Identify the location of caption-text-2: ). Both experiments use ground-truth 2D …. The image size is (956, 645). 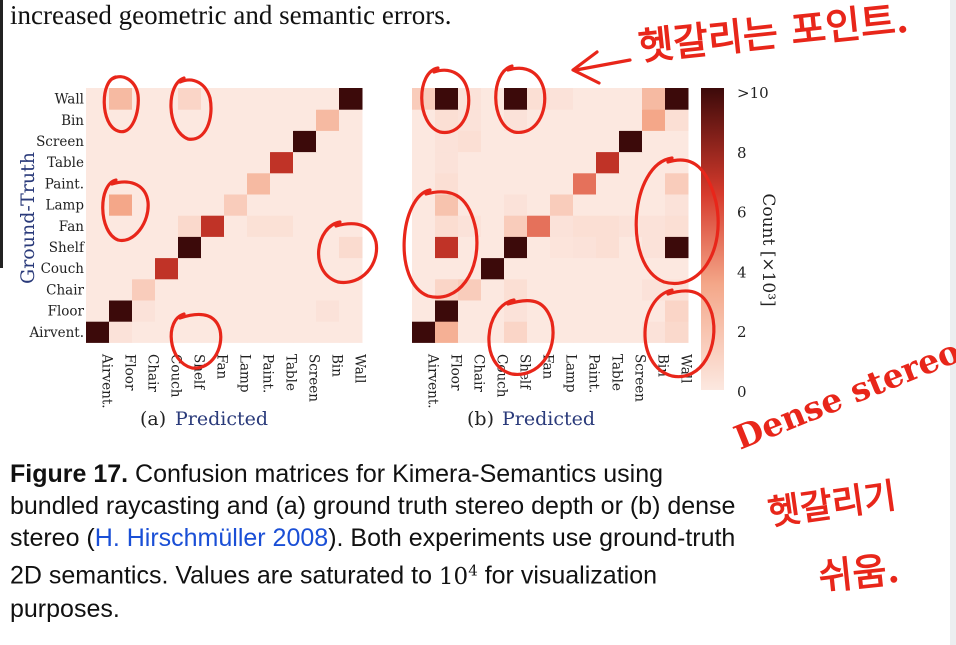
(373, 557).